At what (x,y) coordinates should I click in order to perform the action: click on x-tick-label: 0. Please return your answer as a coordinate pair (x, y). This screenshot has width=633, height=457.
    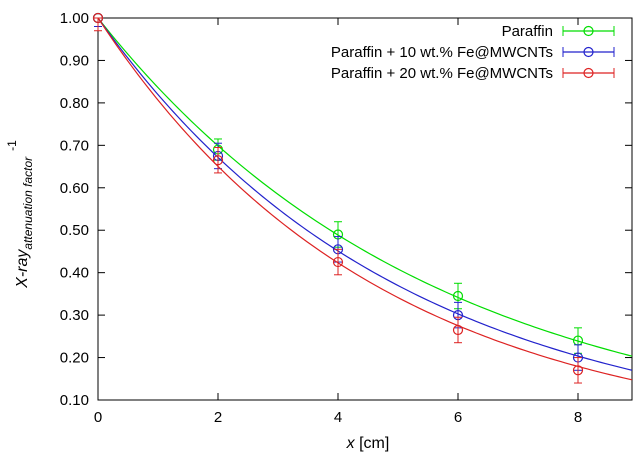
    Looking at the image, I should click on (98, 417).